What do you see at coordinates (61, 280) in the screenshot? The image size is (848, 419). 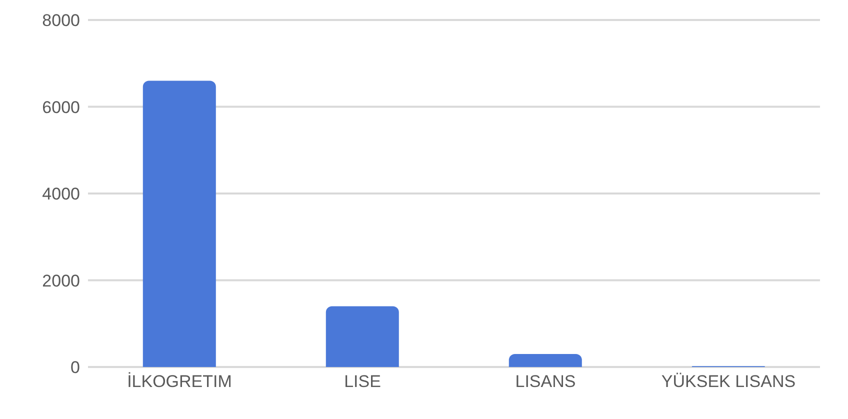 I see `y-tick-label: 2000` at bounding box center [61, 280].